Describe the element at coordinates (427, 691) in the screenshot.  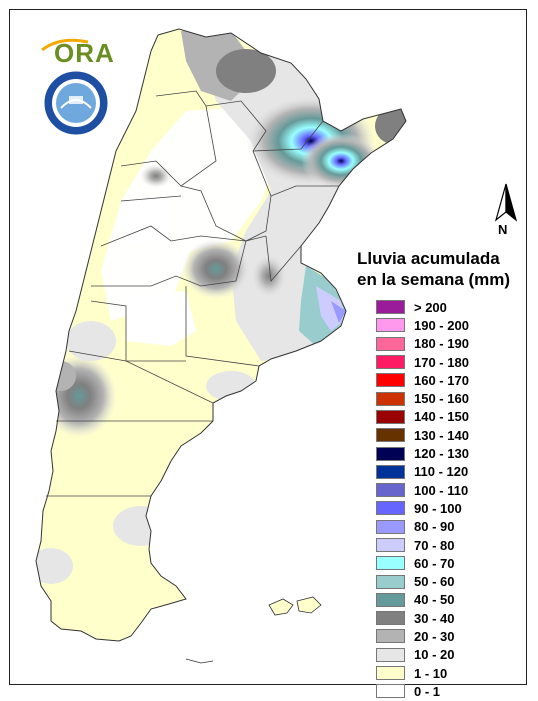
I see `legend-label: 0 - 1` at that location.